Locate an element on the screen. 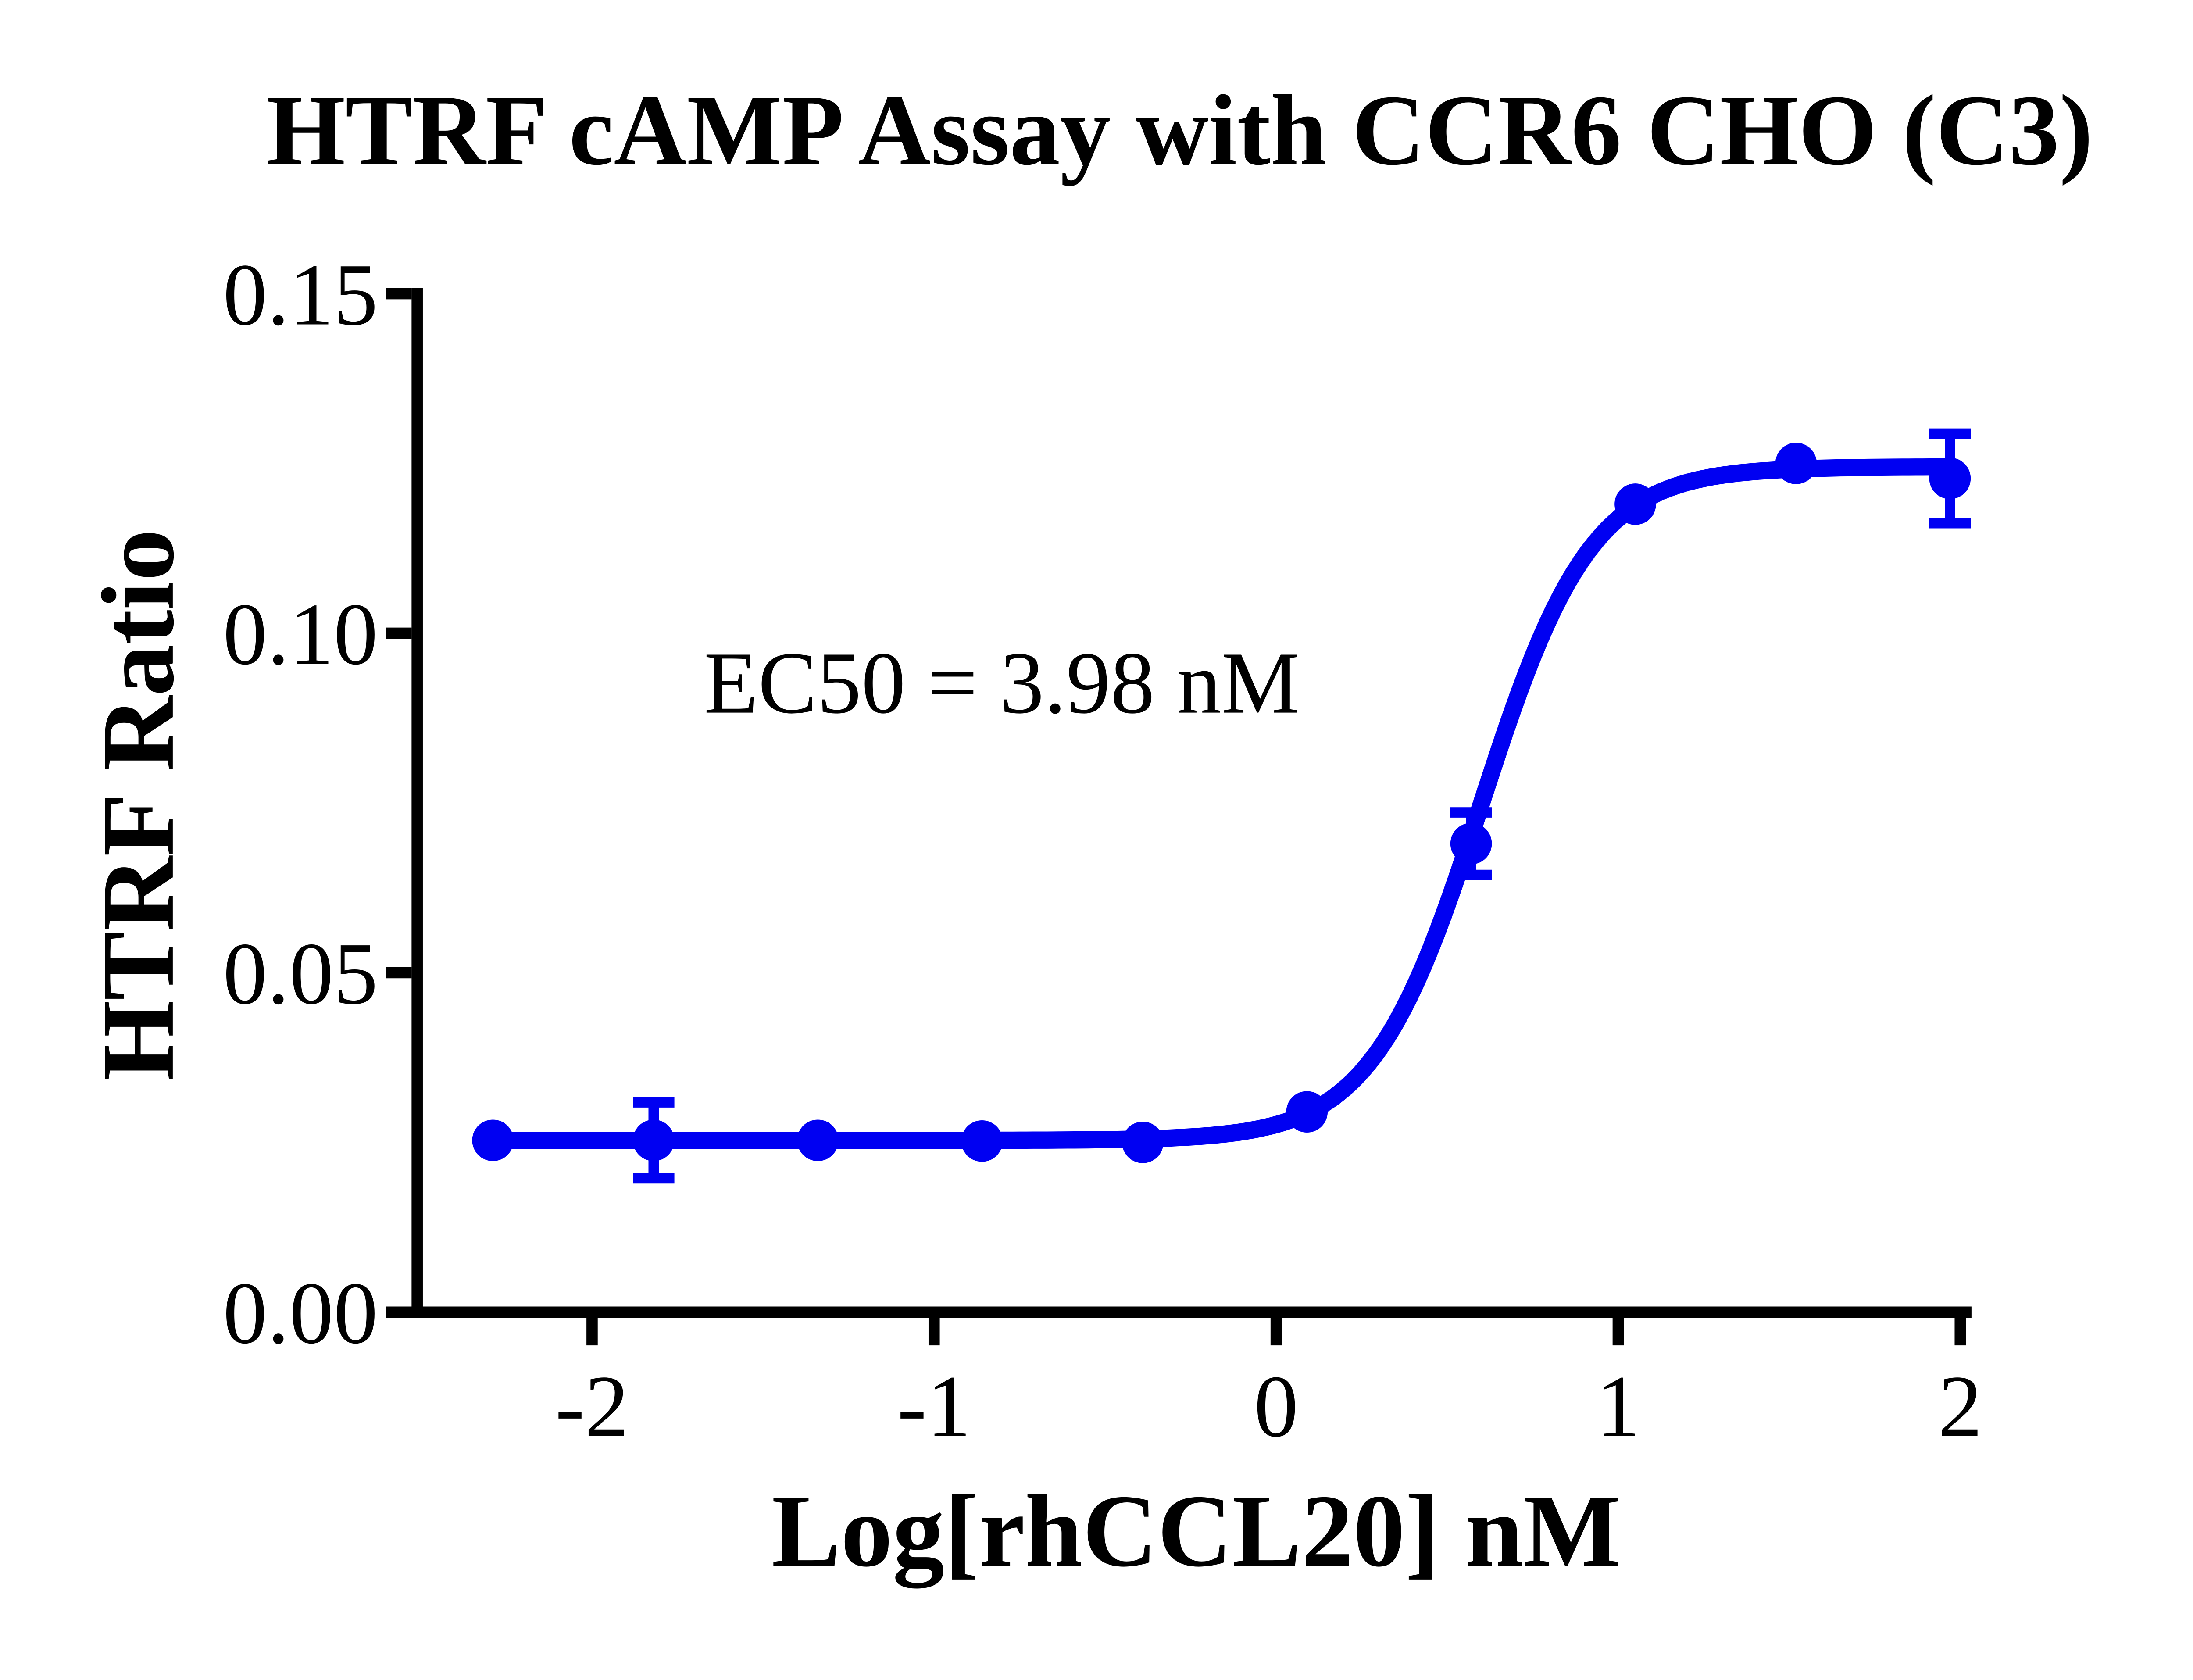 The image size is (2193, 1680). y-tick-label: 0.10 is located at coordinates (300, 634).